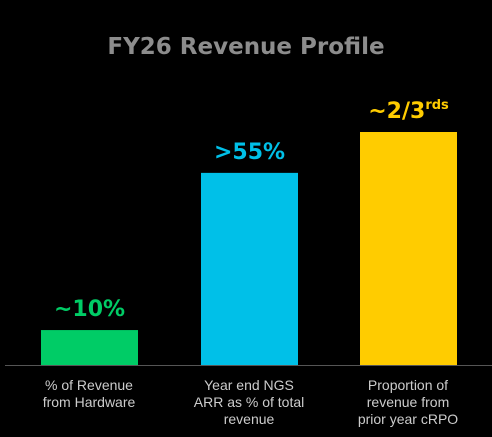 The height and width of the screenshot is (437, 492). I want to click on category-label-3: Proportion of revenue from prior year cRPO, so click(408, 402).